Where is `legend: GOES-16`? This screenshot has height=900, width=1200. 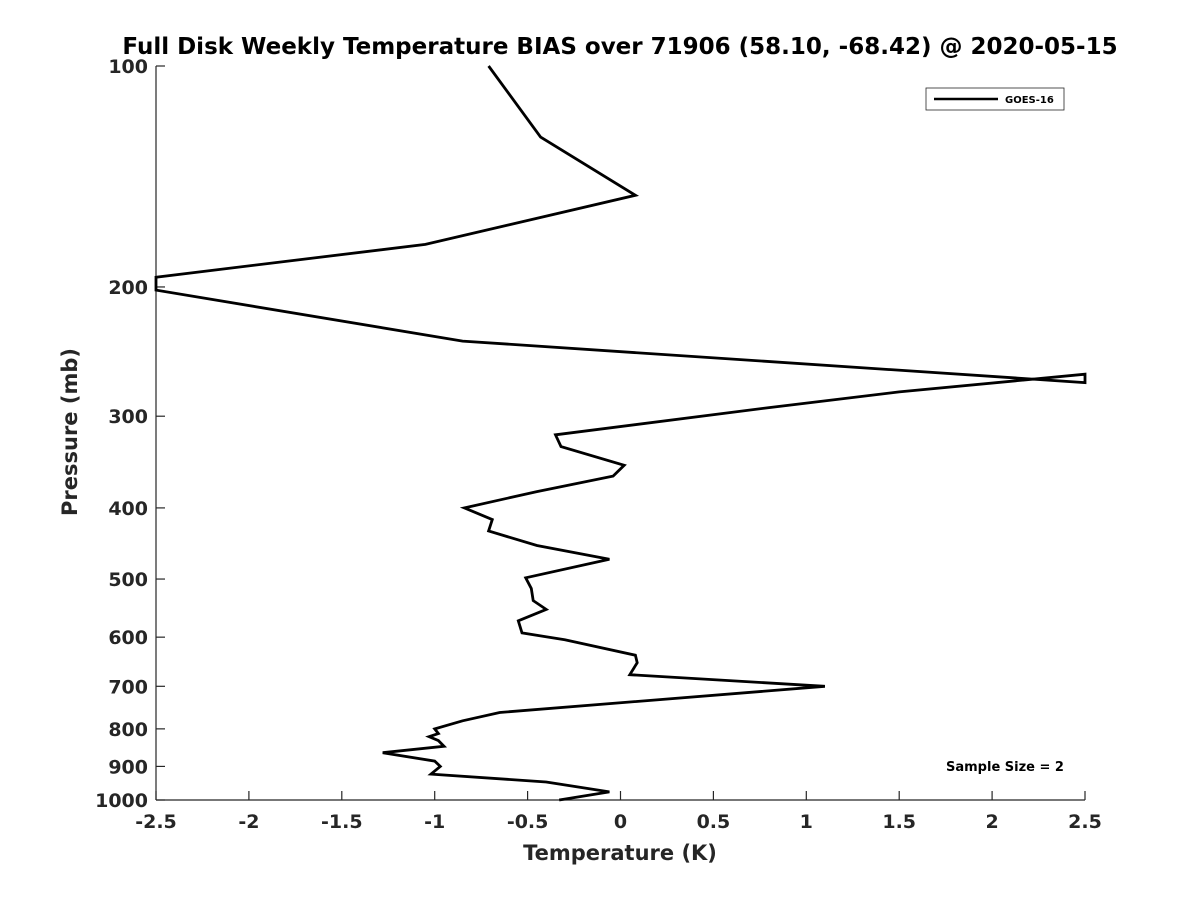 legend: GOES-16 is located at coordinates (995, 99).